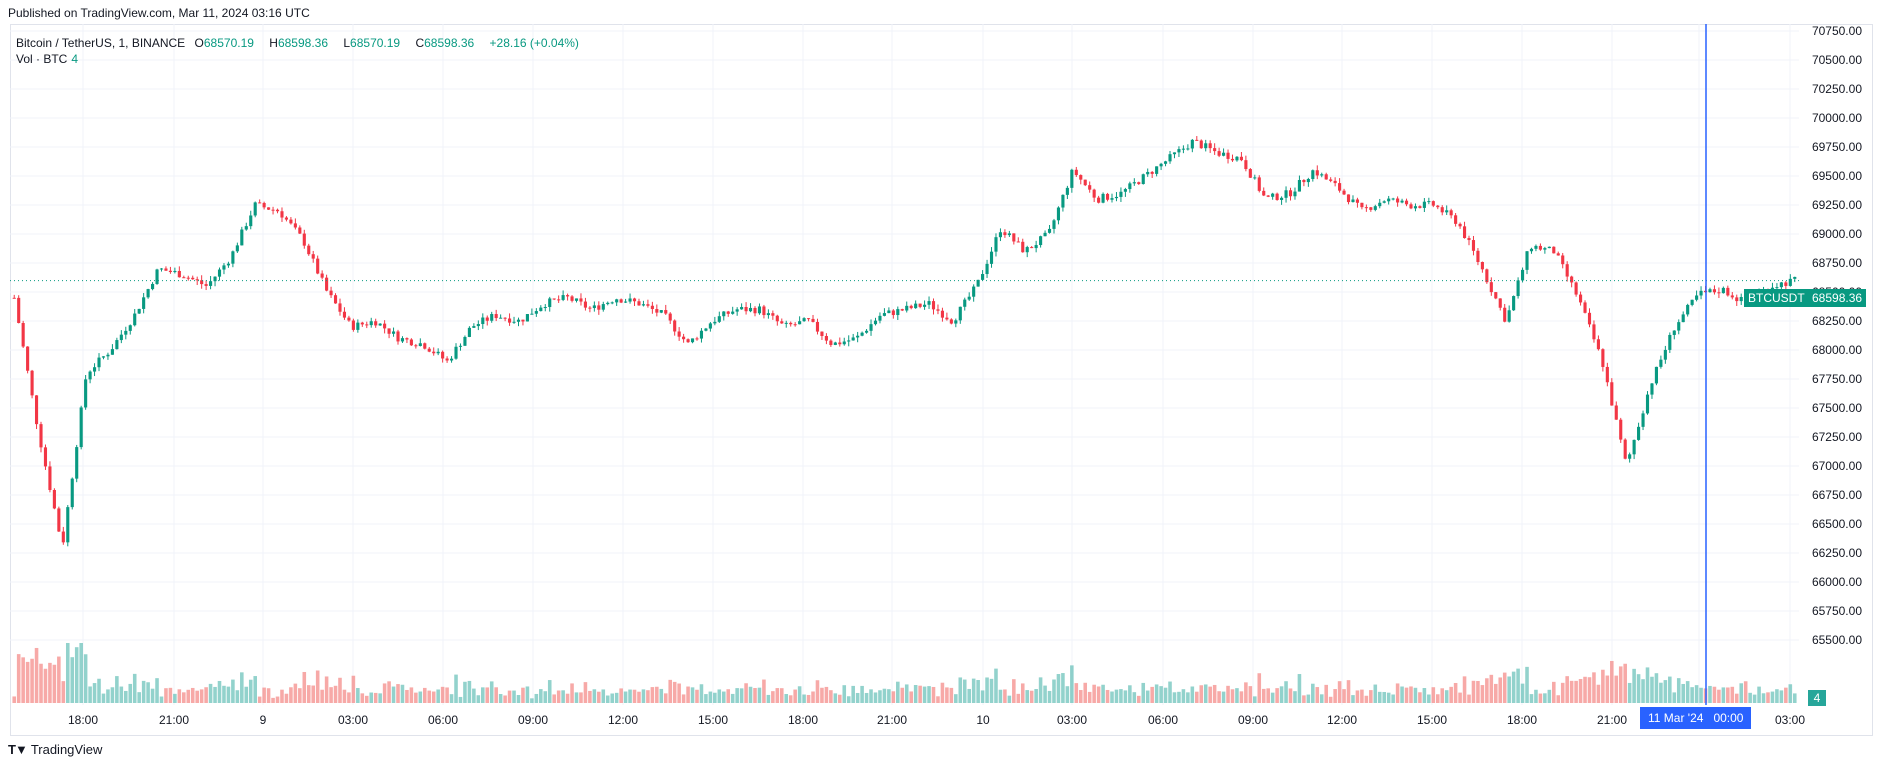 The image size is (1882, 768). What do you see at coordinates (47, 59) in the screenshot?
I see `volume-legend: Vol · BTC 4` at bounding box center [47, 59].